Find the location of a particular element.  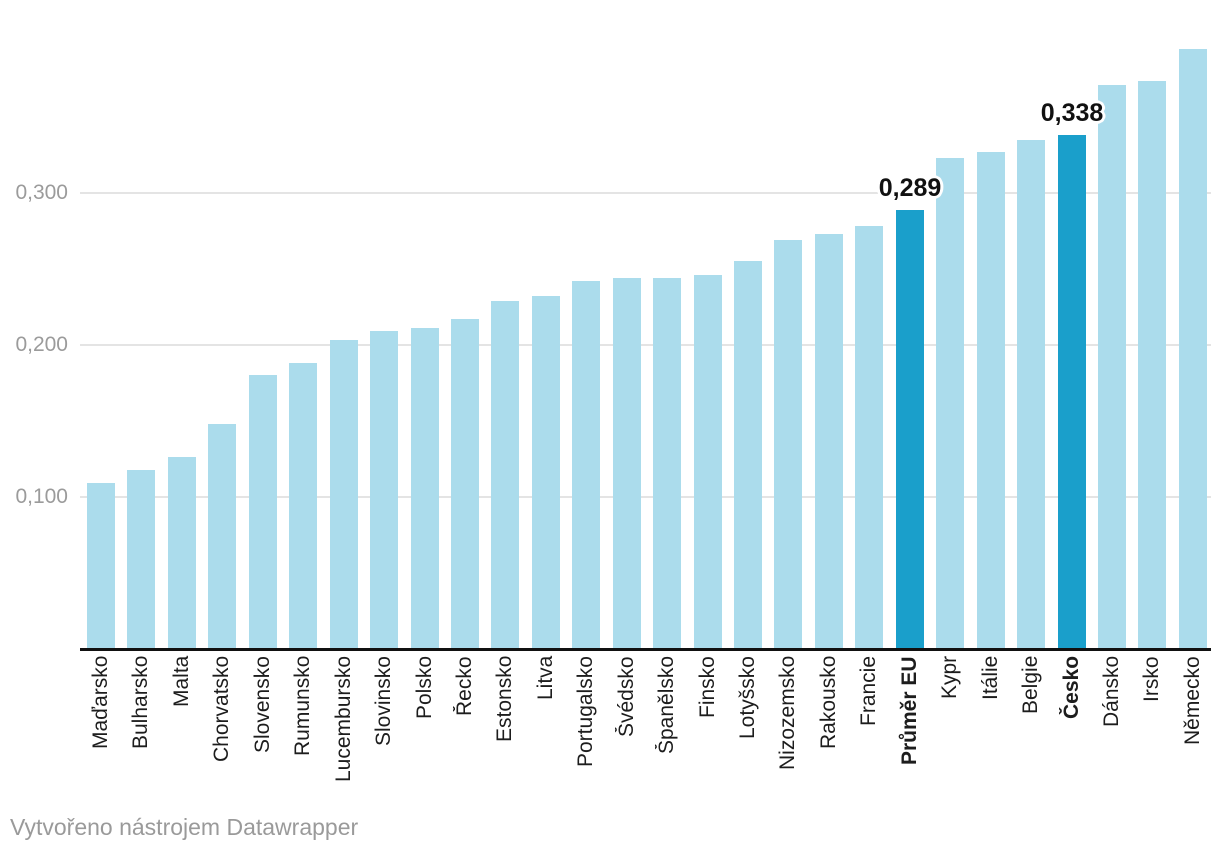

x-label-estonsko: Estonsko is located at coordinates (504, 699).